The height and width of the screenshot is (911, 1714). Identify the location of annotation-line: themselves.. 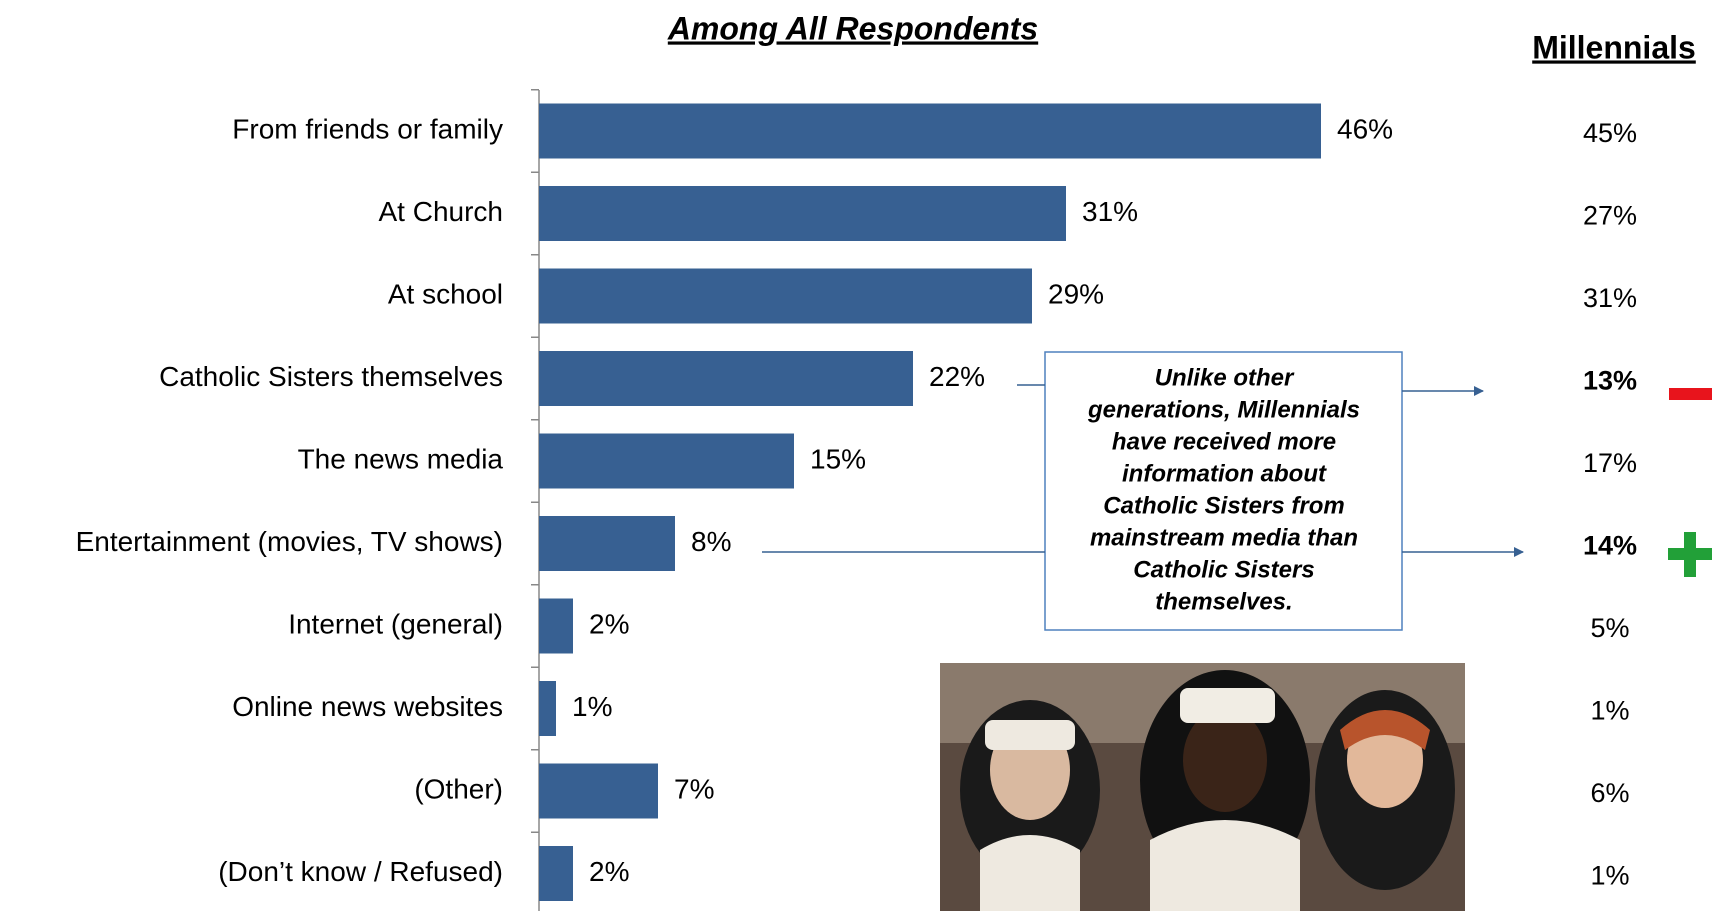
(1223, 601).